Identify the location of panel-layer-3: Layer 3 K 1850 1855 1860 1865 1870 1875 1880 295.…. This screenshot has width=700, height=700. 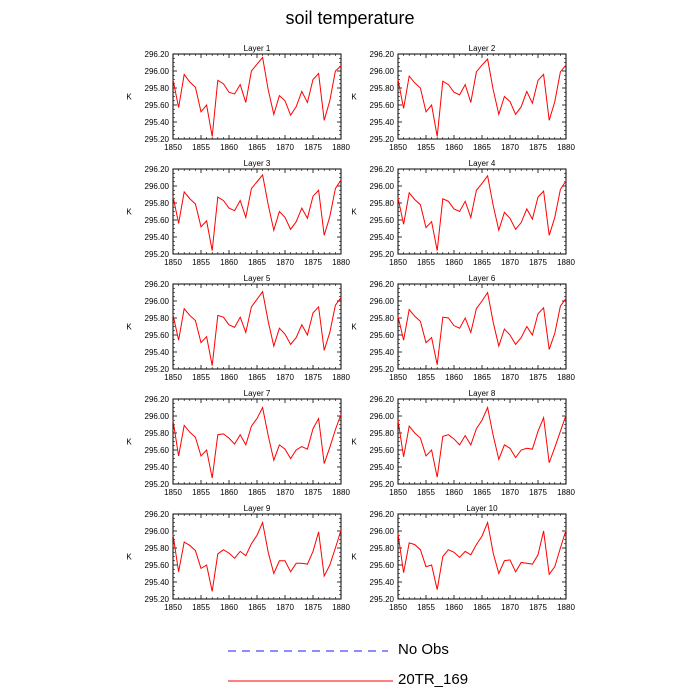
(238, 213).